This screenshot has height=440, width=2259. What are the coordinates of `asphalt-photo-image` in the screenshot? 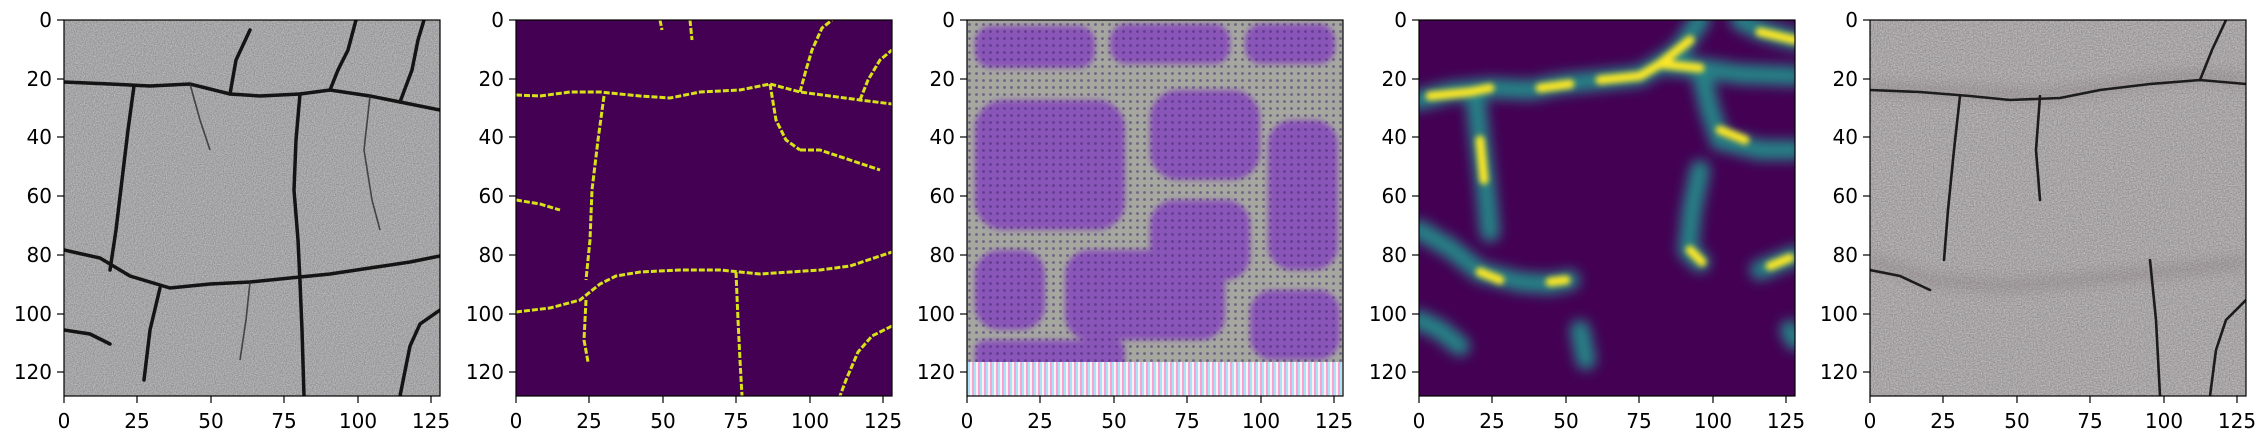 It's located at (252, 208).